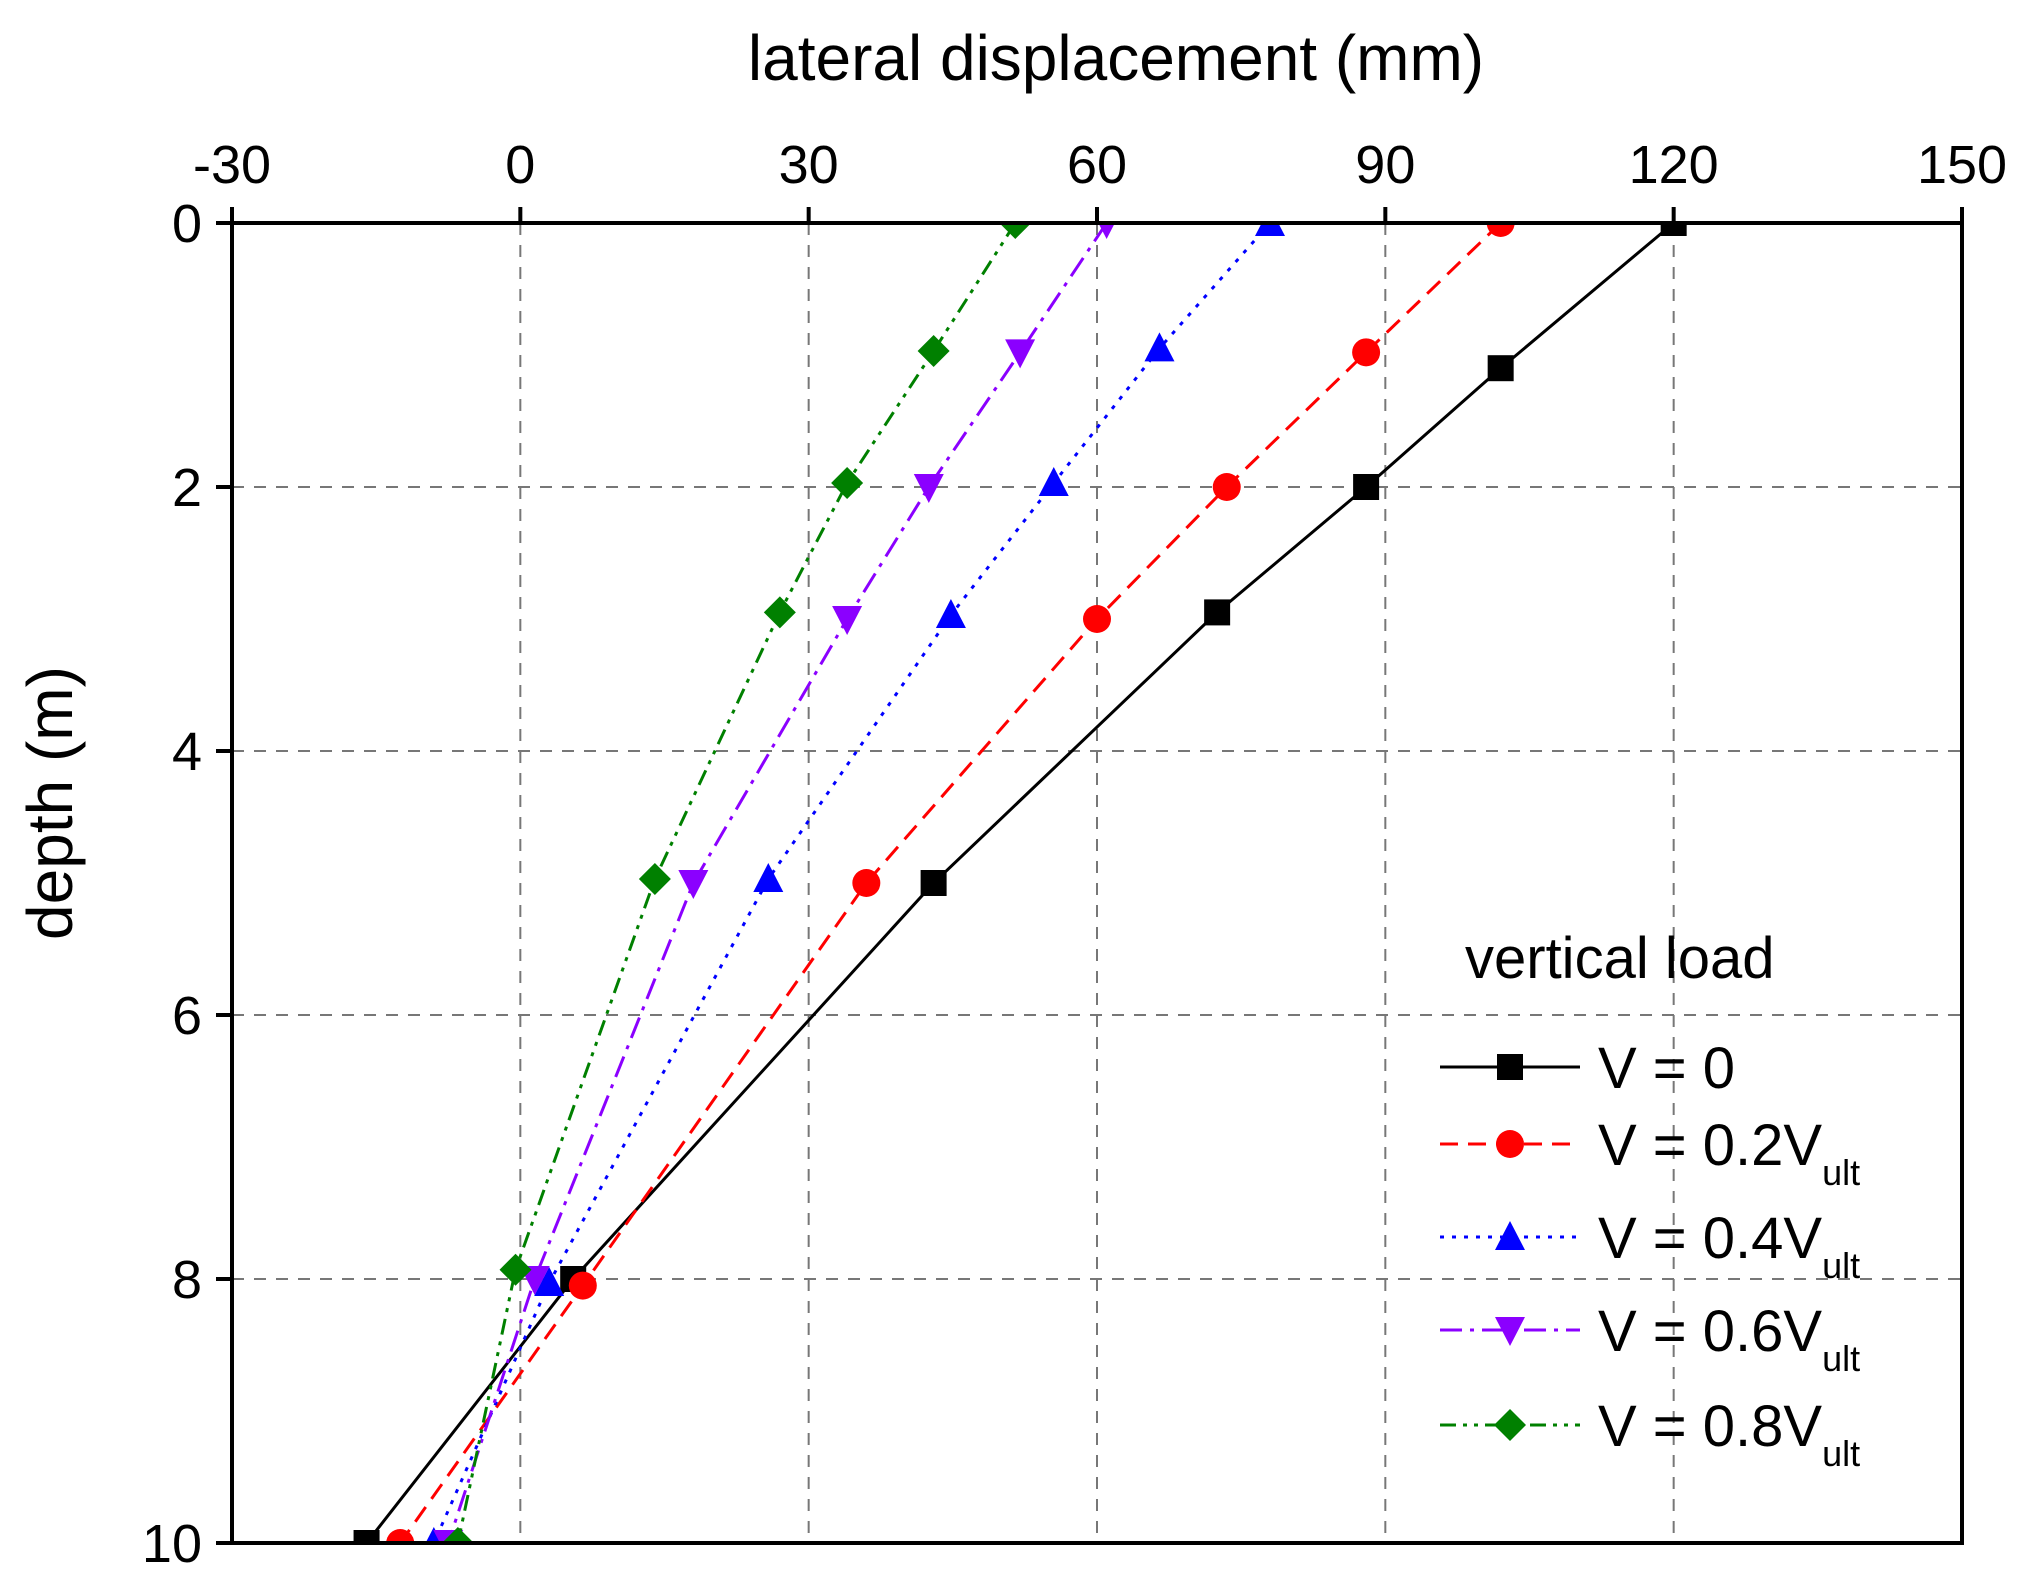  What do you see at coordinates (50, 803) in the screenshot?
I see `y-axis-title: depth (m)` at bounding box center [50, 803].